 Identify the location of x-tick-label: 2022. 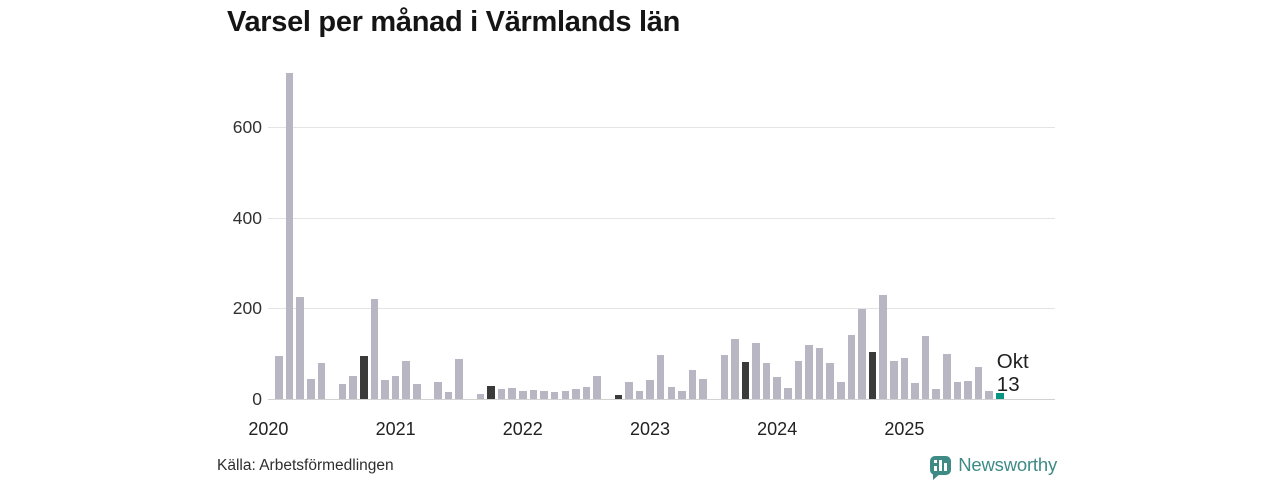
(522, 429).